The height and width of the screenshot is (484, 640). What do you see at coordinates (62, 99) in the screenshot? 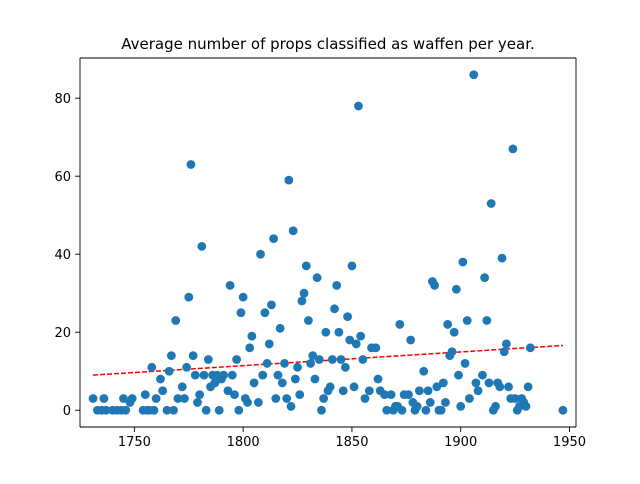
I see `y-tick-label: 80` at bounding box center [62, 99].